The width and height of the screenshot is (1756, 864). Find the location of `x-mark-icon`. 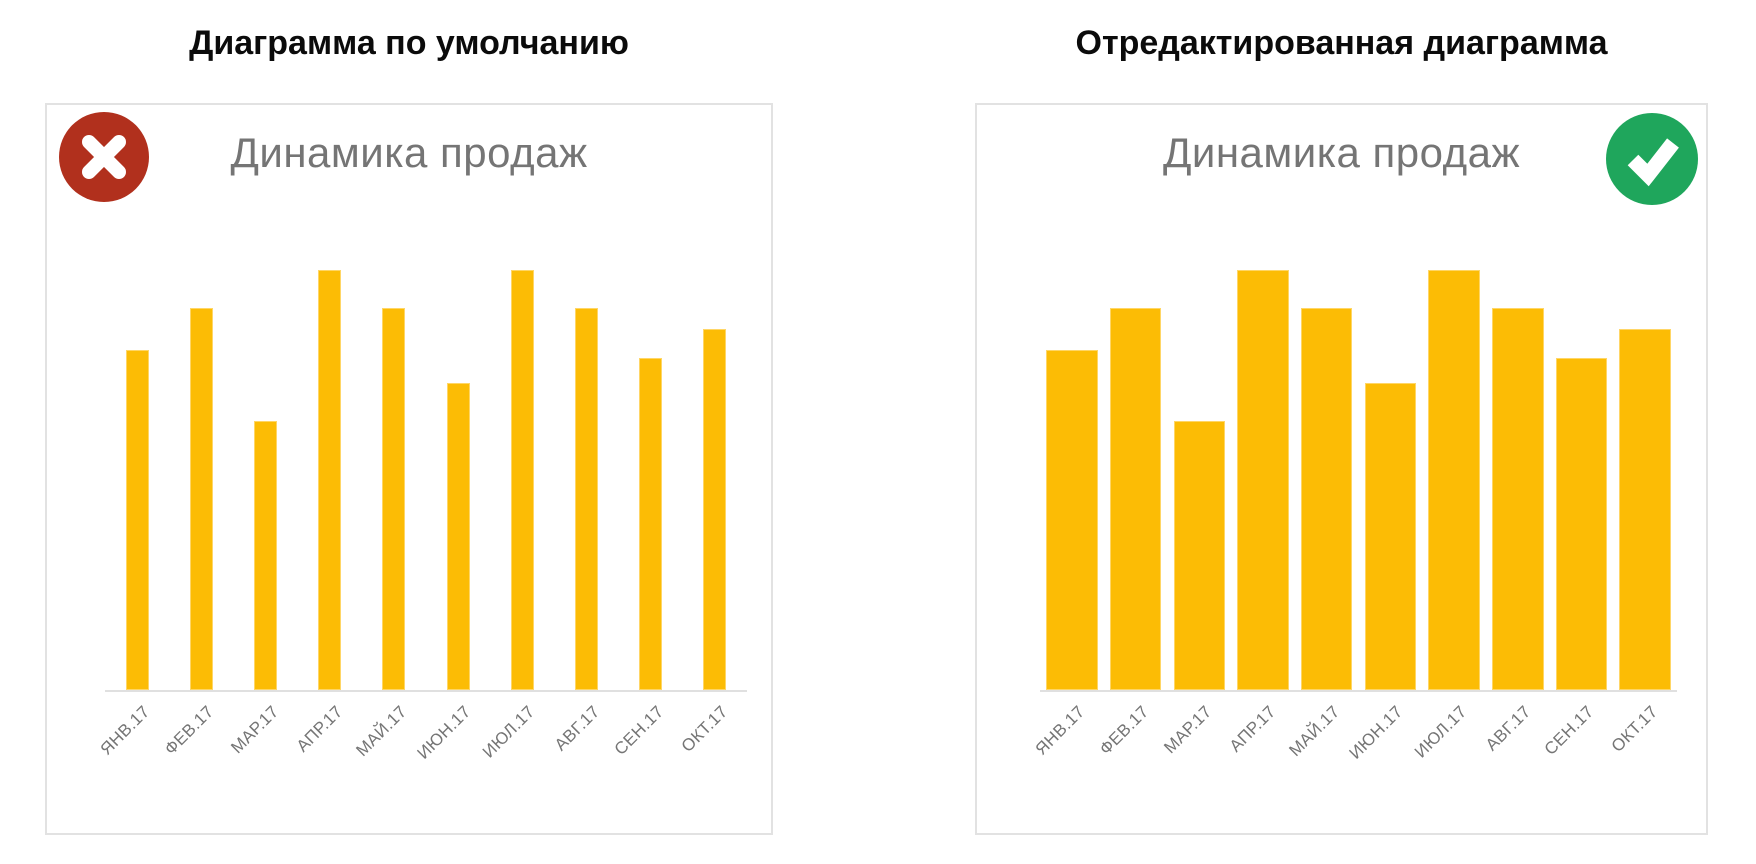

x-mark-icon is located at coordinates (104, 157).